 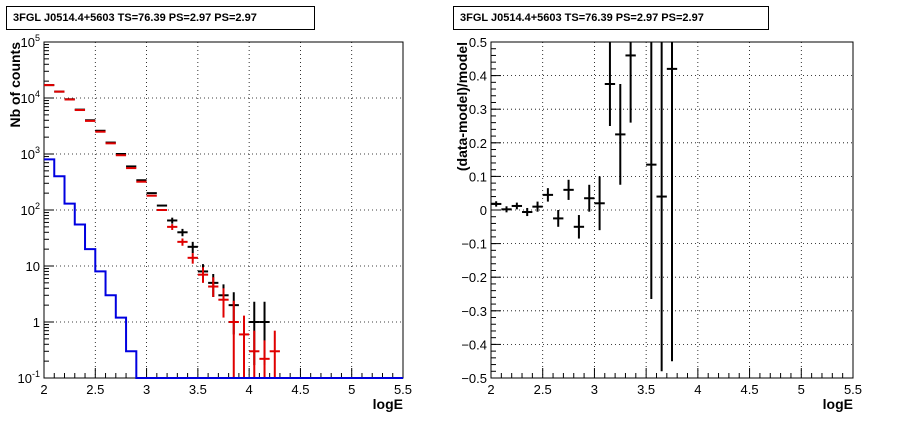 I want to click on y-tick-label: 10², so click(x=30, y=209).